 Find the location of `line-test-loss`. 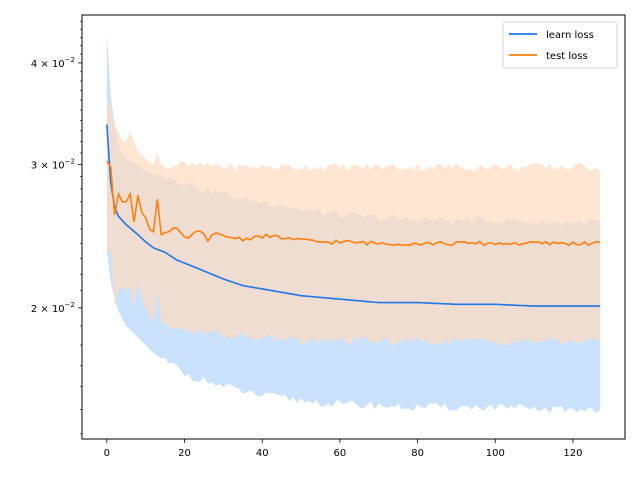

line-test-loss is located at coordinates (353, 203).